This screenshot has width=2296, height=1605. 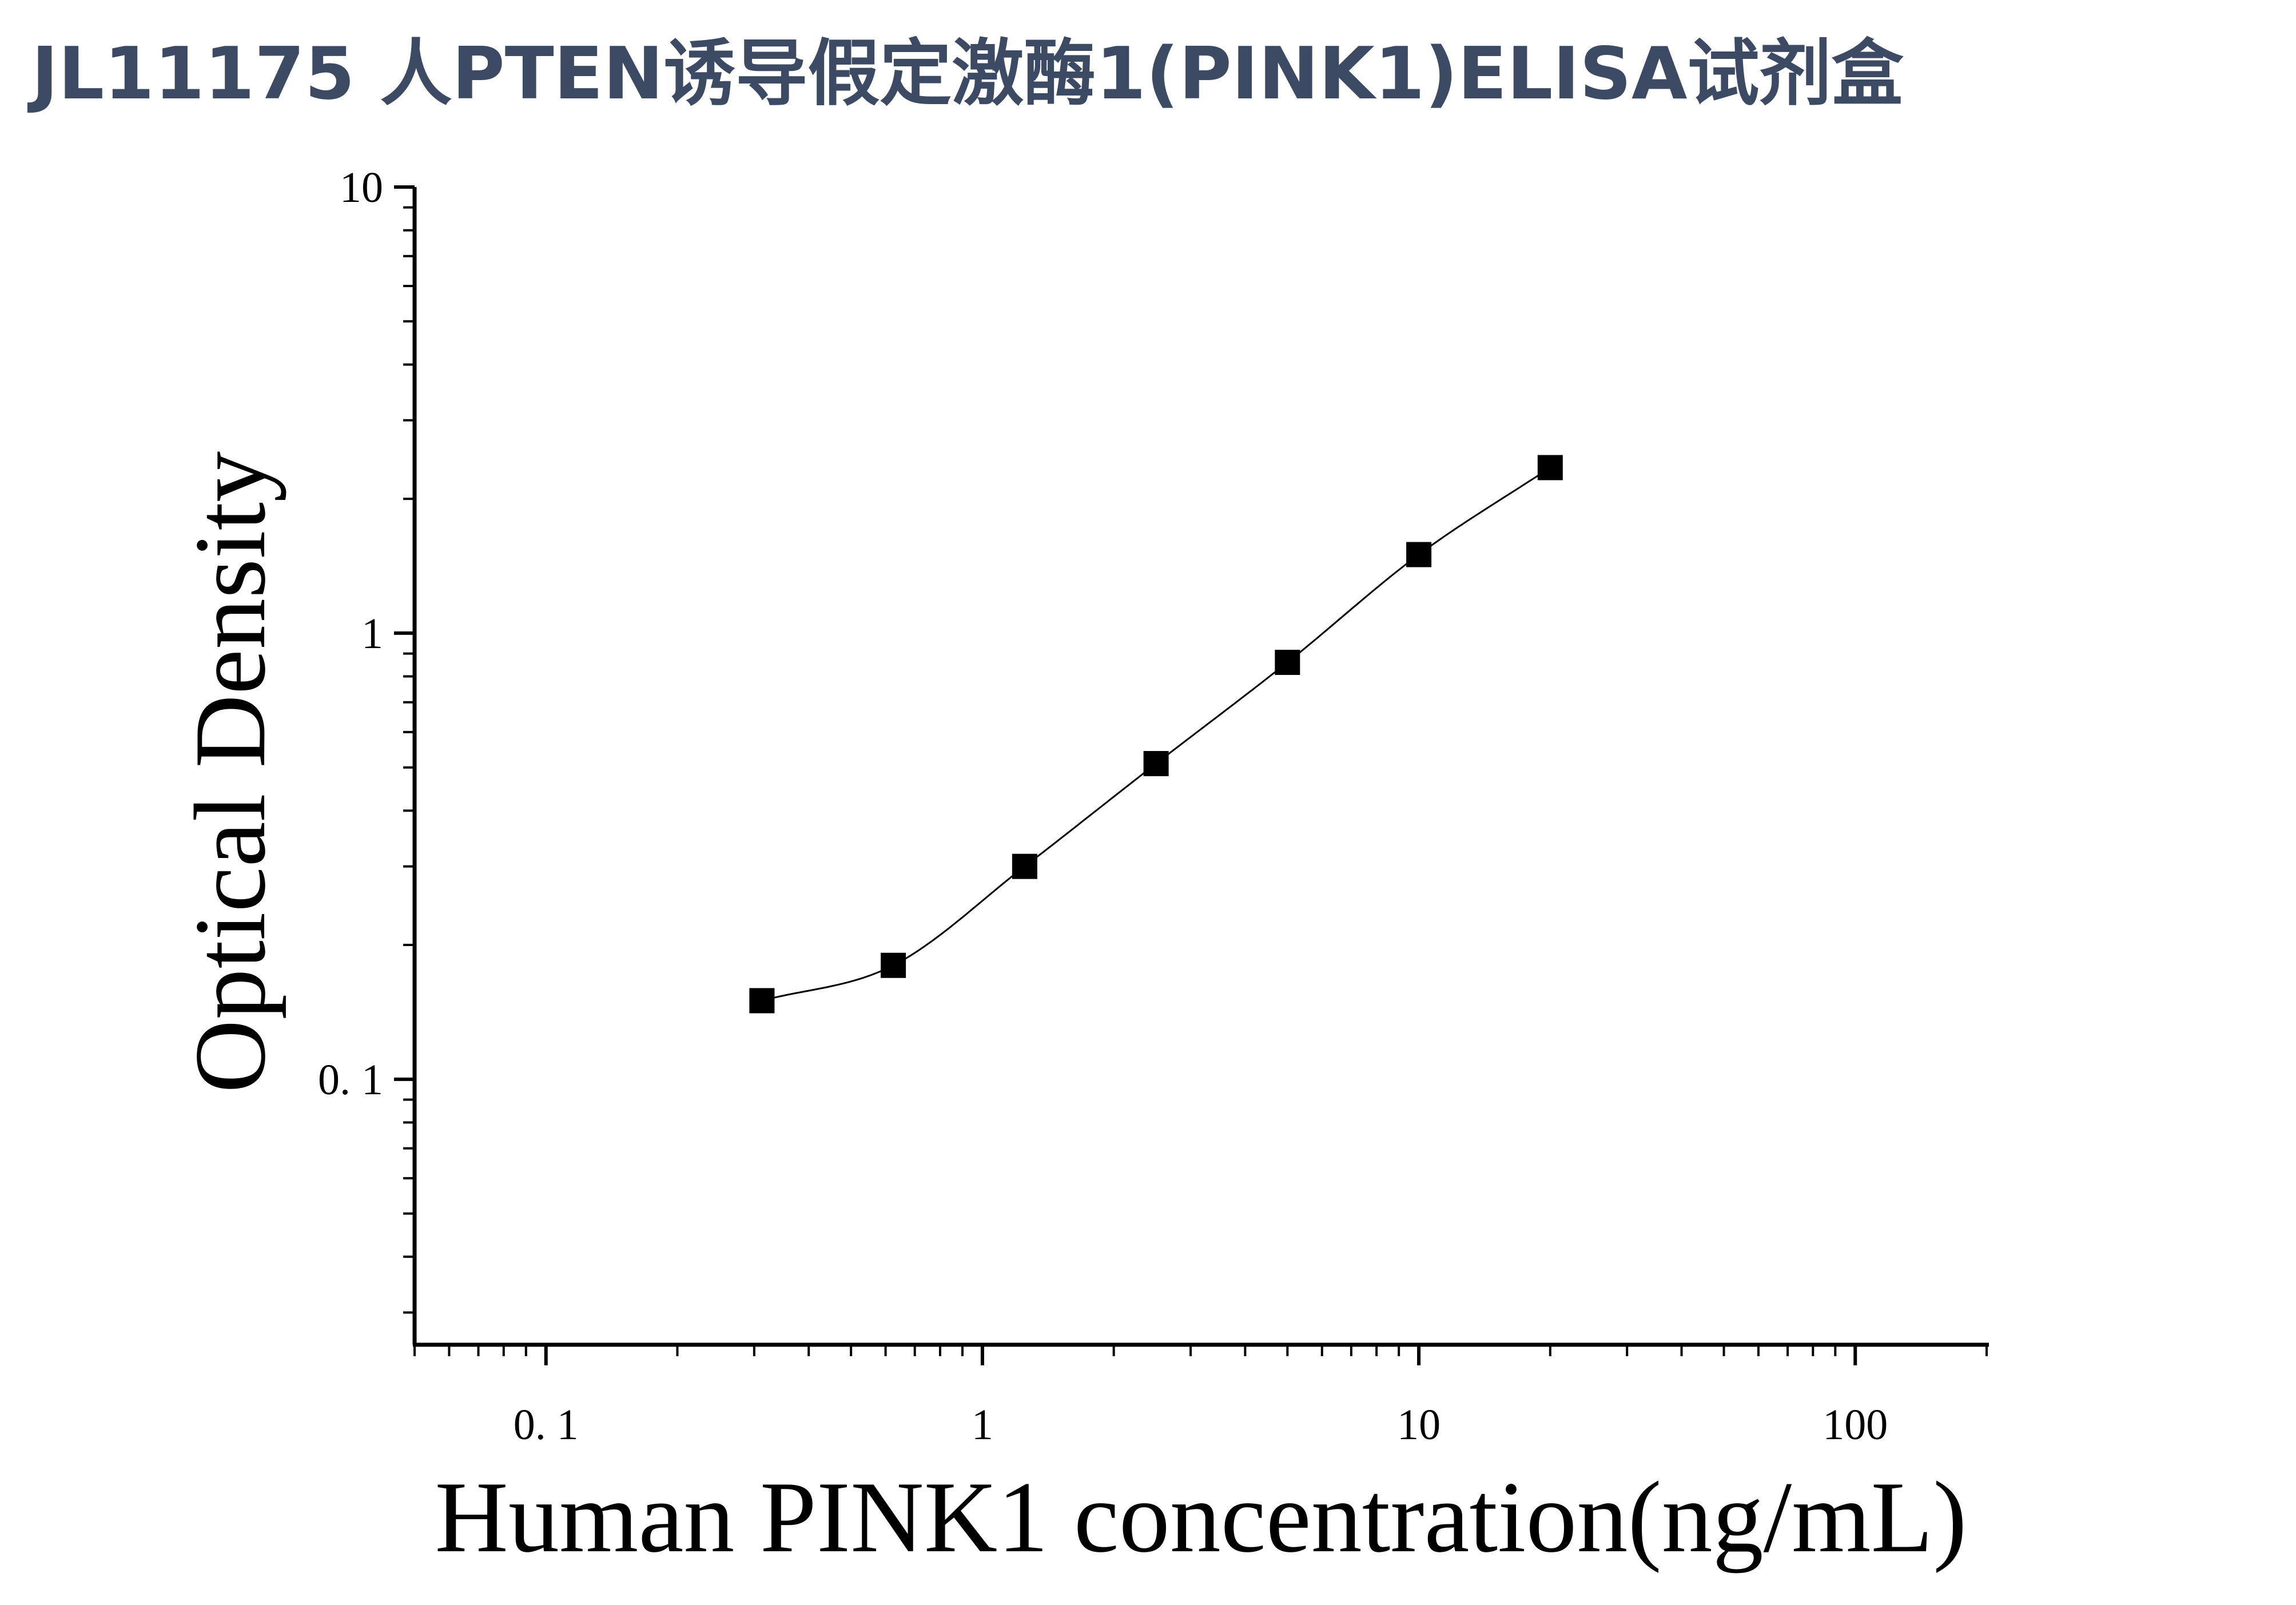 I want to click on x-tick-label: 100, so click(x=1856, y=1425).